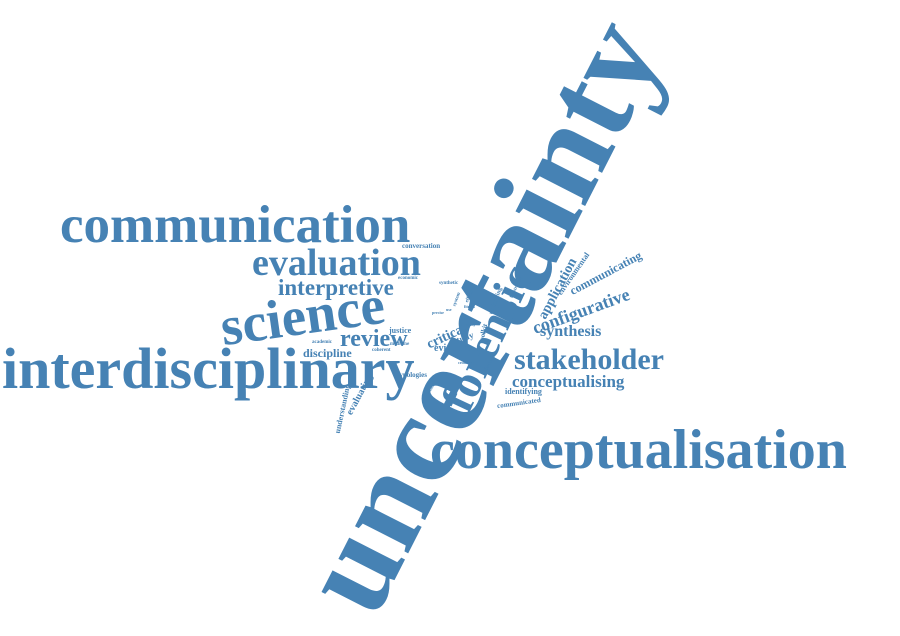 The width and height of the screenshot is (900, 636). I want to click on word-synthetic: synthetic, so click(449, 283).